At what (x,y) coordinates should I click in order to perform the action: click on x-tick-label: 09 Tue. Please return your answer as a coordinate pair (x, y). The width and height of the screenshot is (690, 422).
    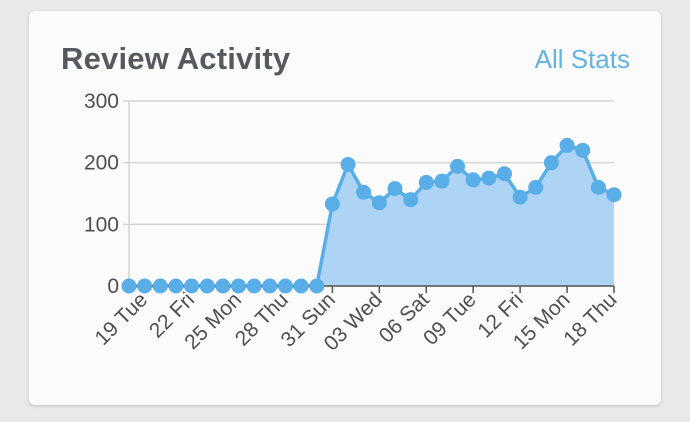
    Looking at the image, I should click on (450, 319).